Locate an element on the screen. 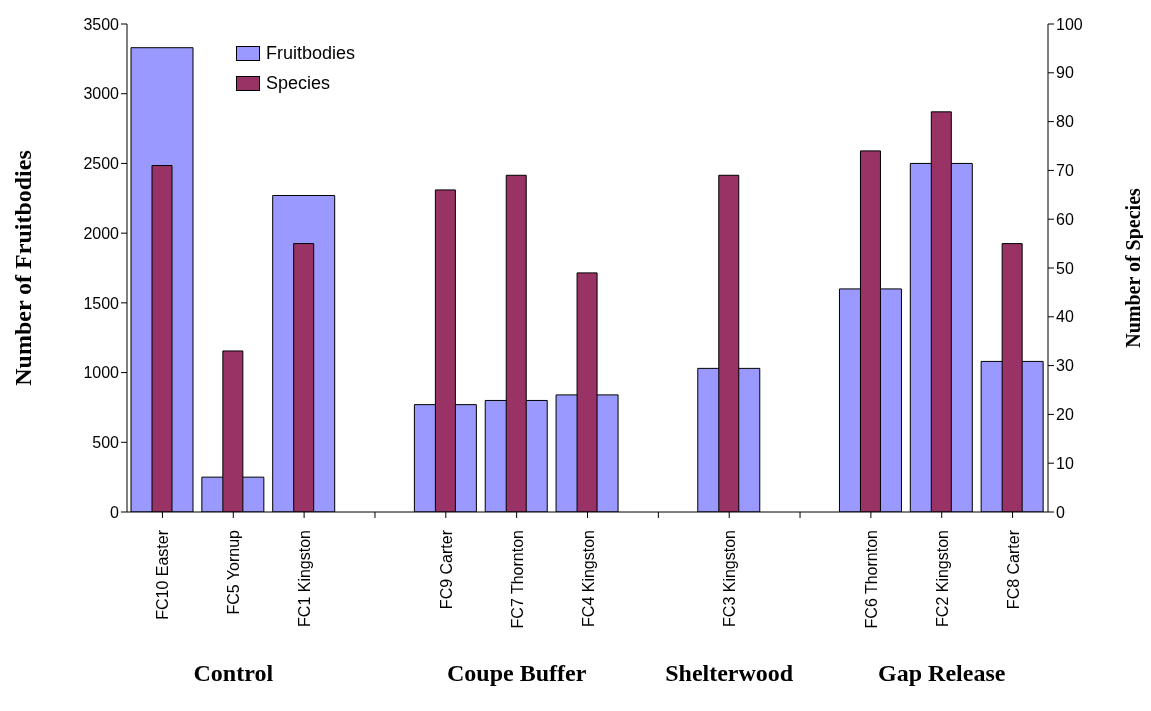  legend-label: Species is located at coordinates (298, 83).